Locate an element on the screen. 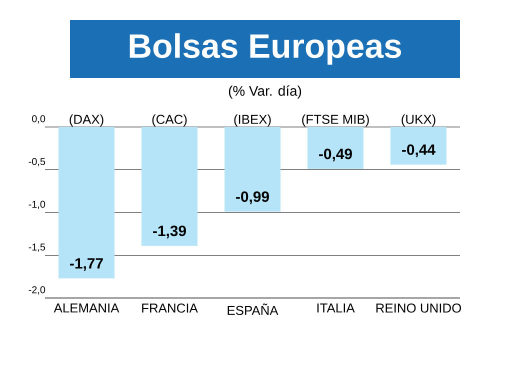 The width and height of the screenshot is (520, 390). text: (IBEX) is located at coordinates (252, 120).